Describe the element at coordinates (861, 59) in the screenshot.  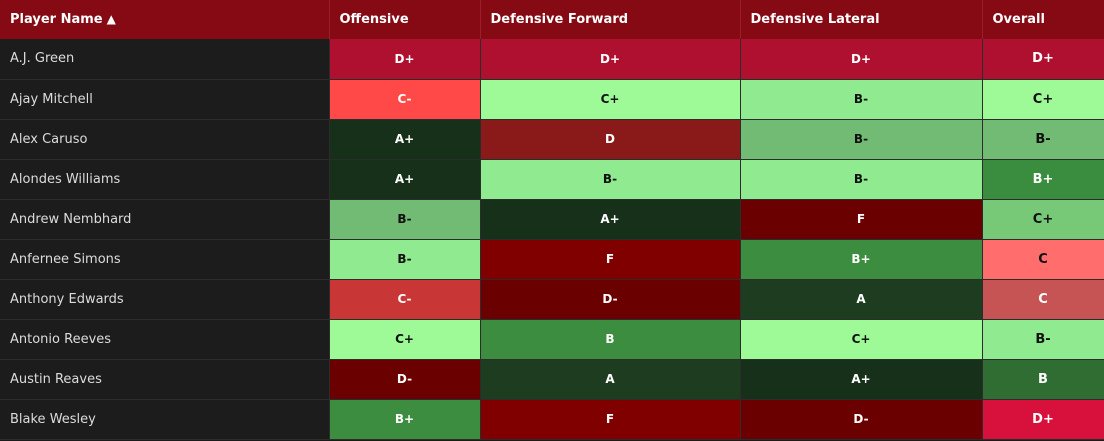
I see `defensive-lateral-grade-cell: D+` at that location.